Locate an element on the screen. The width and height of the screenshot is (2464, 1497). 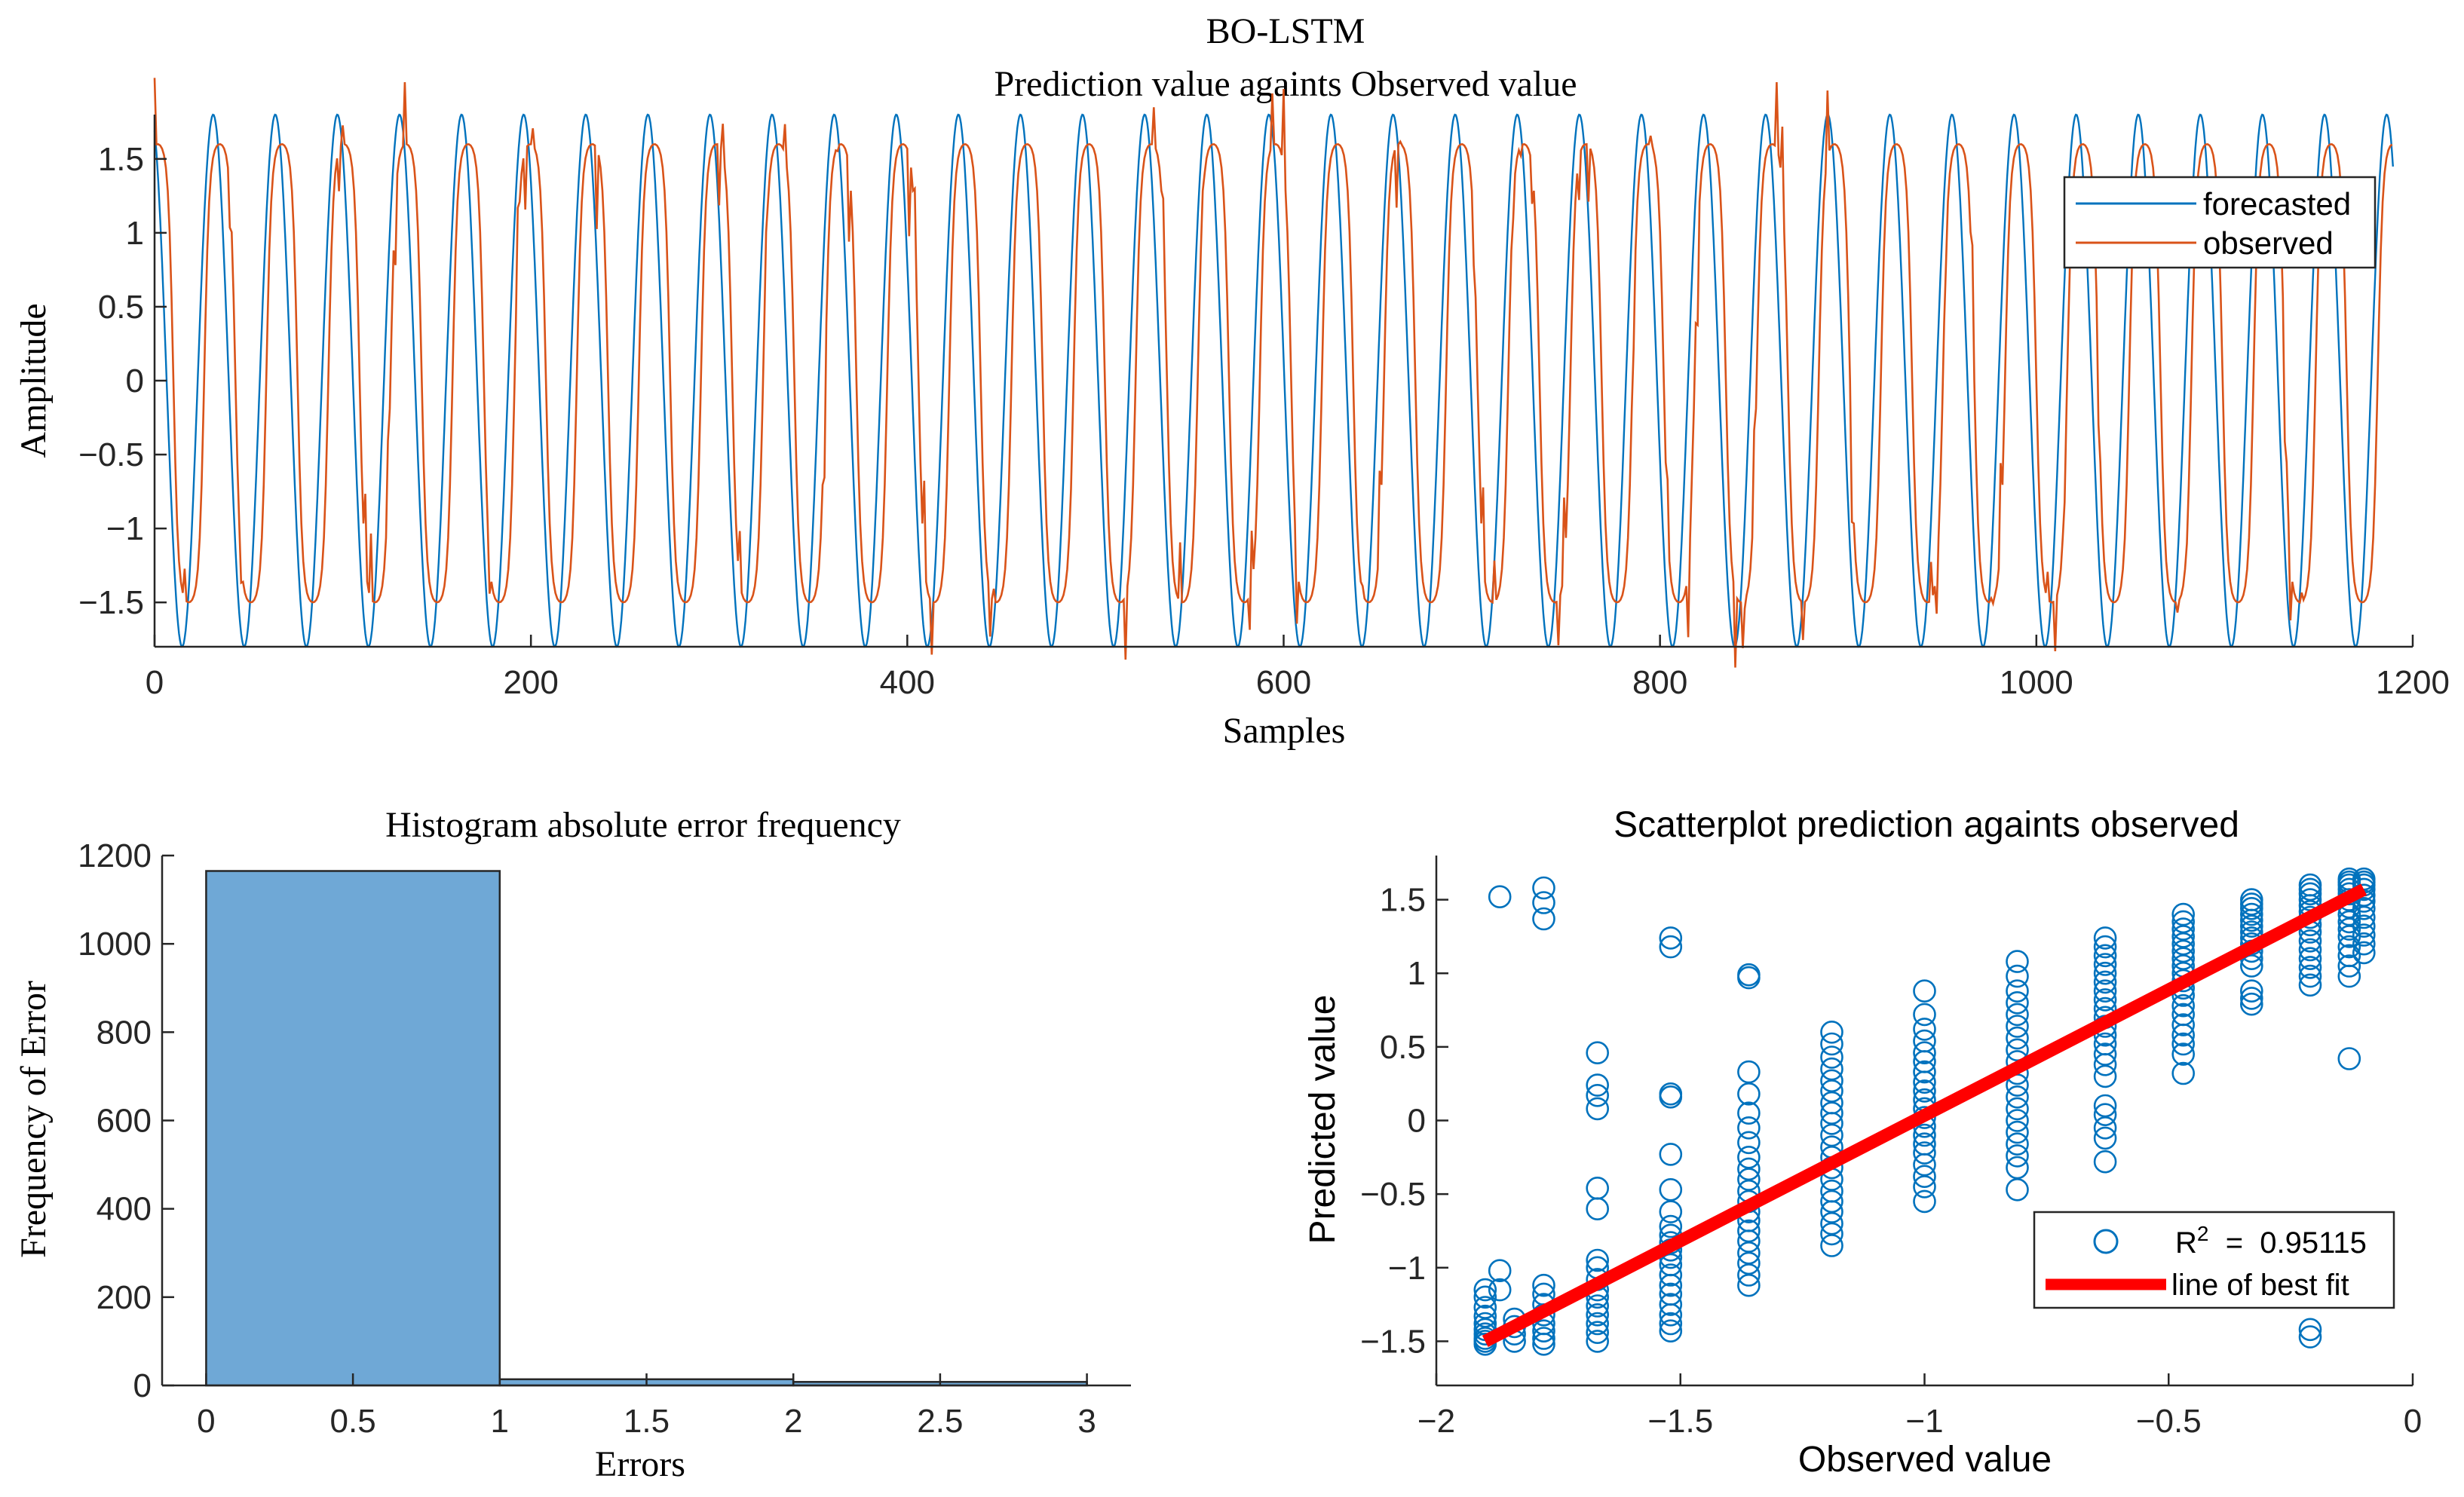
chart-subtitle: Prediction value againts Observed value is located at coordinates (1285, 84).